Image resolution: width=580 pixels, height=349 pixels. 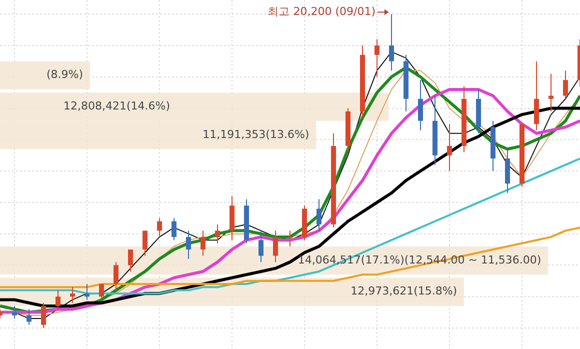 What do you see at coordinates (64, 75) in the screenshot?
I see `band-label: (8.9%)` at bounding box center [64, 75].